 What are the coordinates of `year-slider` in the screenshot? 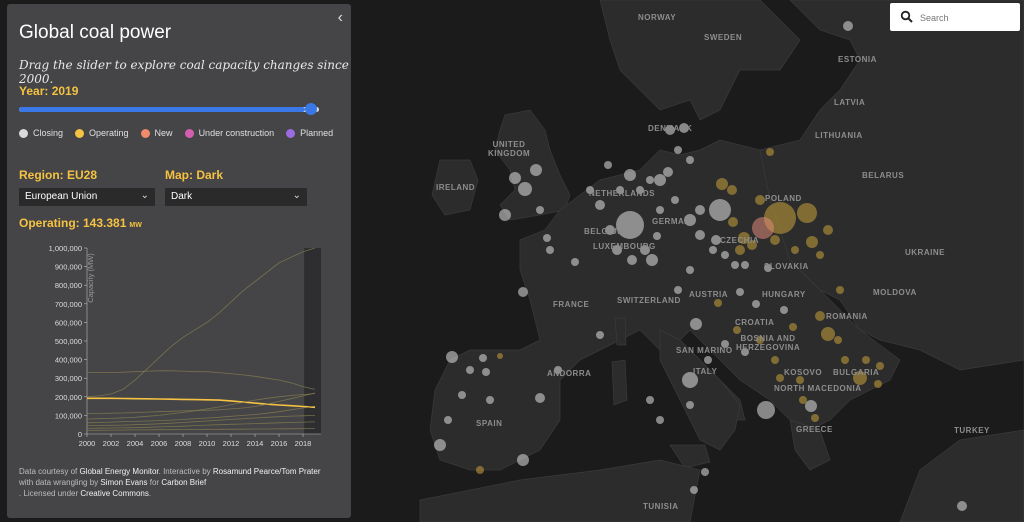 It's located at (169, 109).